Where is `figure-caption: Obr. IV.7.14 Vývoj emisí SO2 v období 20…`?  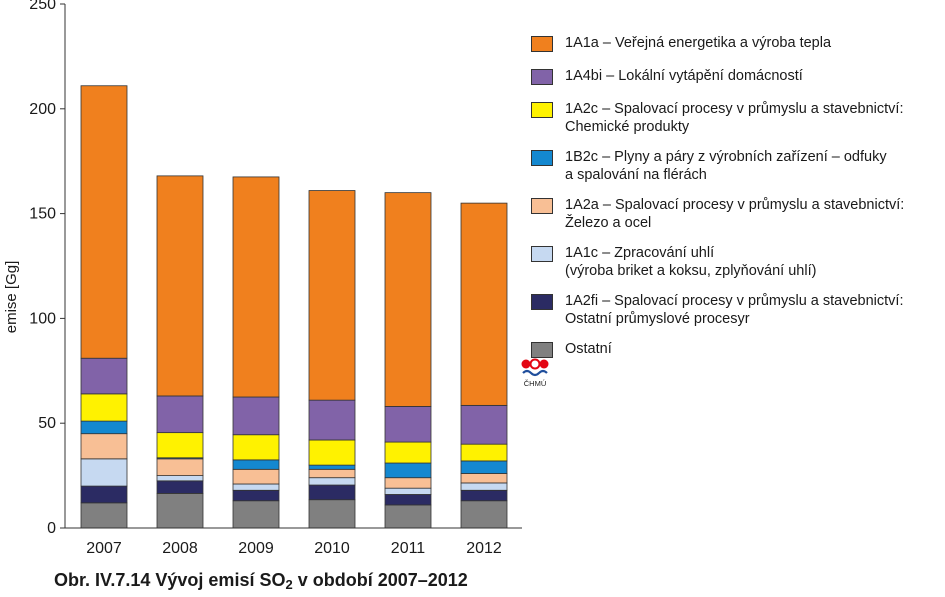 figure-caption: Obr. IV.7.14 Vývoj emisí SO2 v období 20… is located at coordinates (261, 581).